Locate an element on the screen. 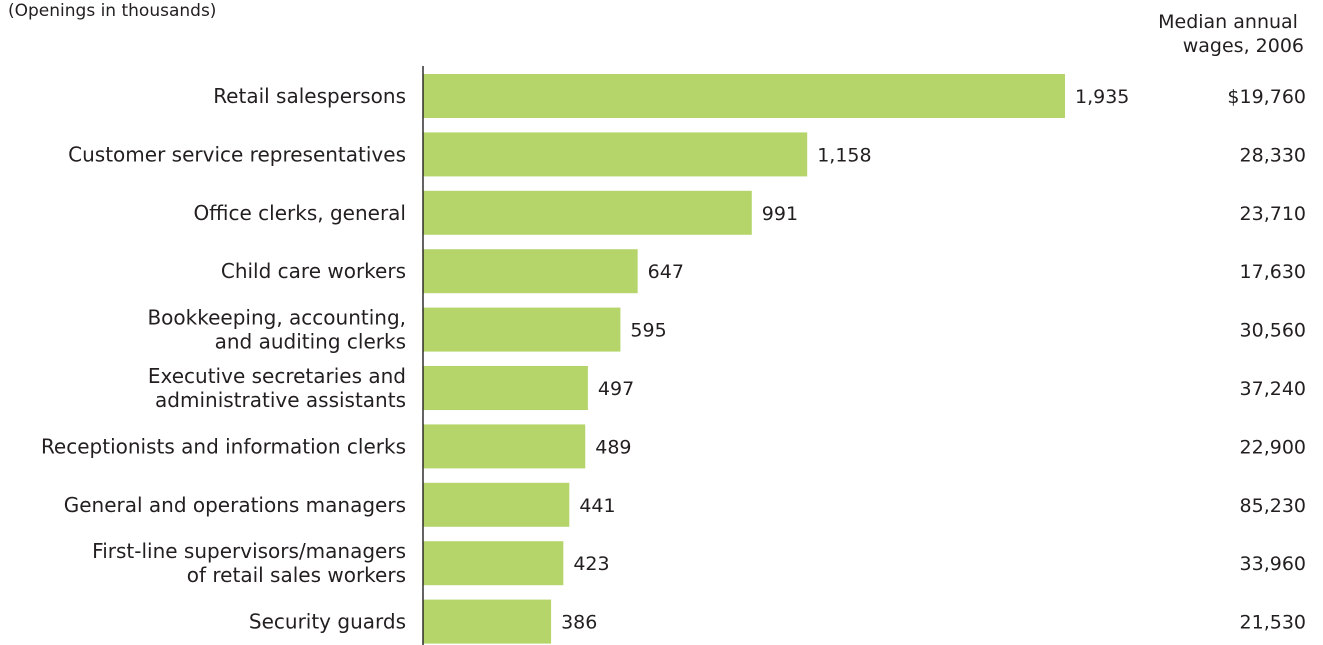  category-label: Security guards is located at coordinates (327, 622).